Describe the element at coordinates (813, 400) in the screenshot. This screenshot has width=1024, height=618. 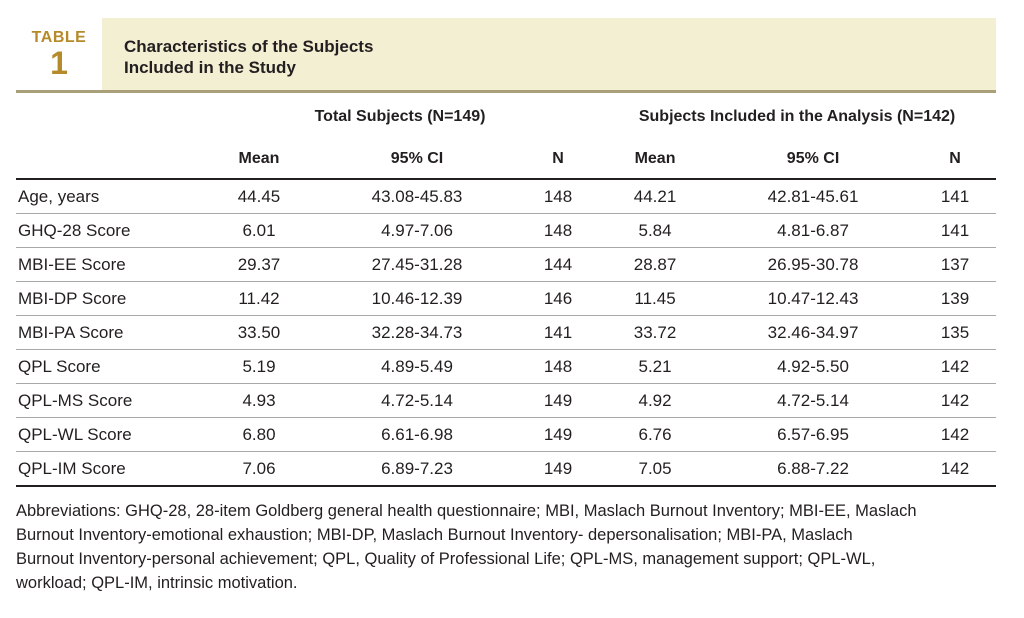
I see `cell-ci-analysis: 4.72-5.14` at that location.